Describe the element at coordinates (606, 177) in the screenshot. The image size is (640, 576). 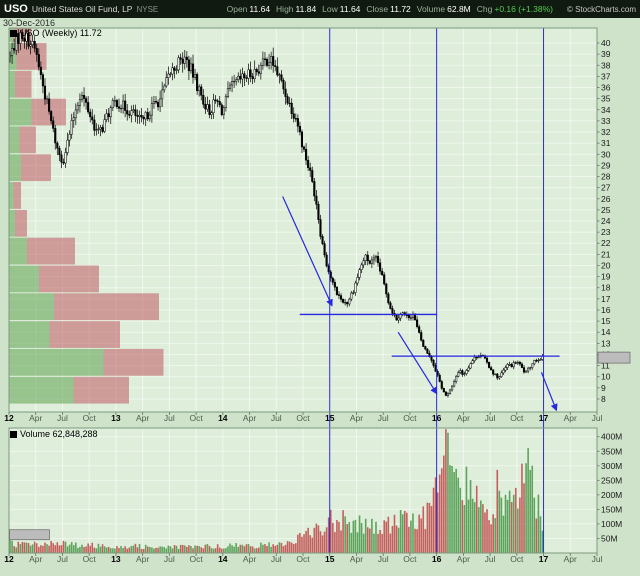
I see `svg-text: 28` at that location.